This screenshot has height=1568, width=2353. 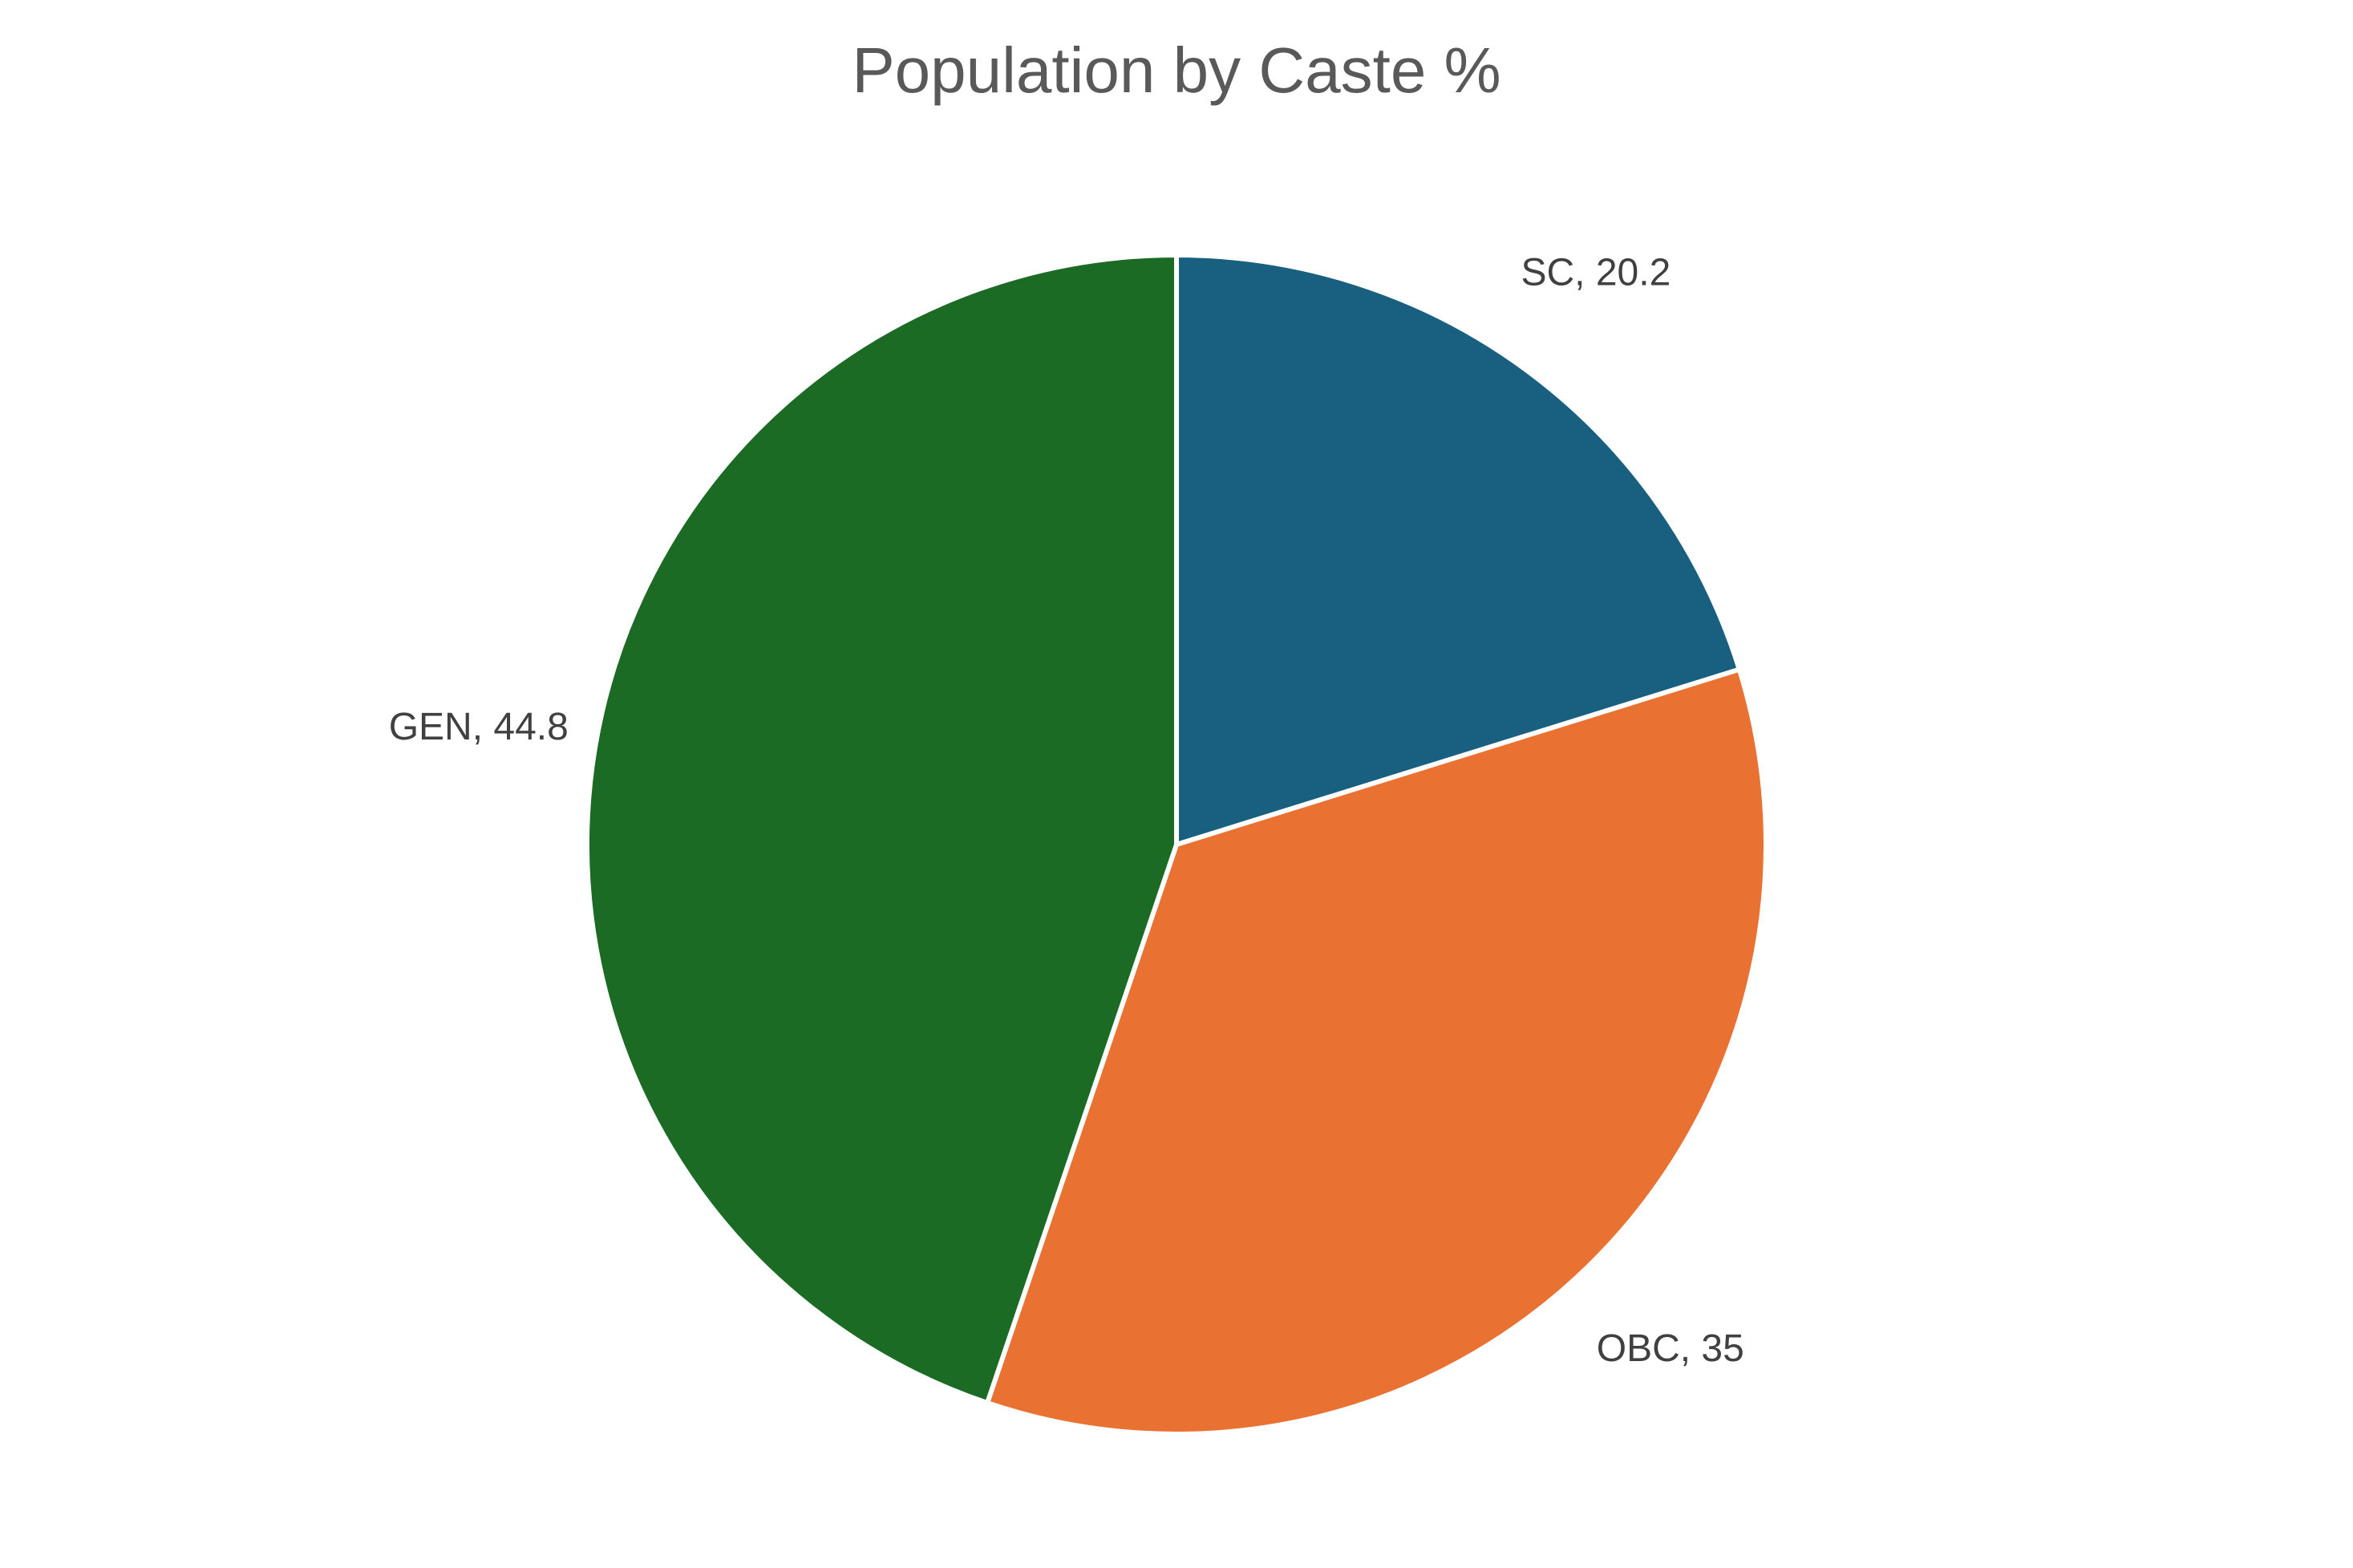 What do you see at coordinates (1596, 272) in the screenshot?
I see `data-label: SC, 20.2` at bounding box center [1596, 272].